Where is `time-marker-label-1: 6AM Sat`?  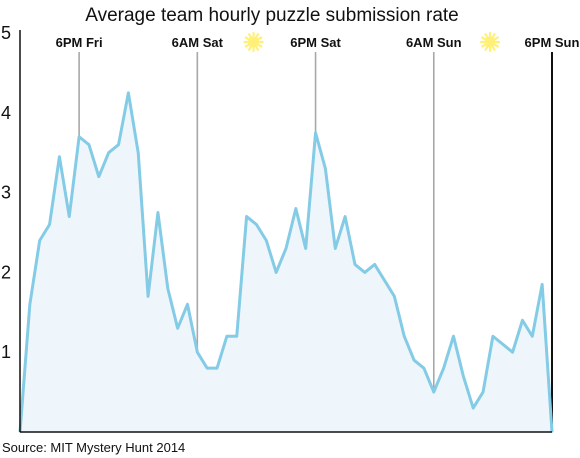
time-marker-label-1: 6AM Sat is located at coordinates (198, 42).